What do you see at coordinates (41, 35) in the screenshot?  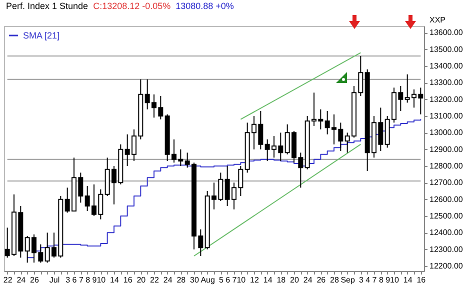 I see `legend-label: SMA [21]` at bounding box center [41, 35].